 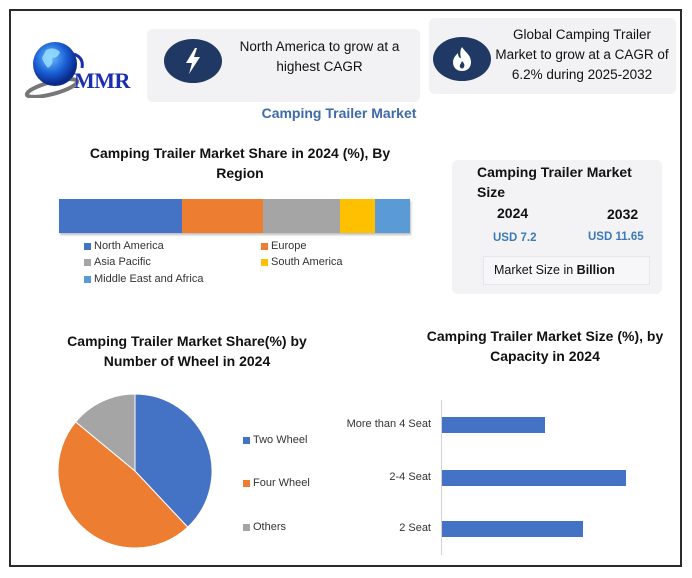 What do you see at coordinates (388, 424) in the screenshot?
I see `capacity-label: More than 4 Seat` at bounding box center [388, 424].